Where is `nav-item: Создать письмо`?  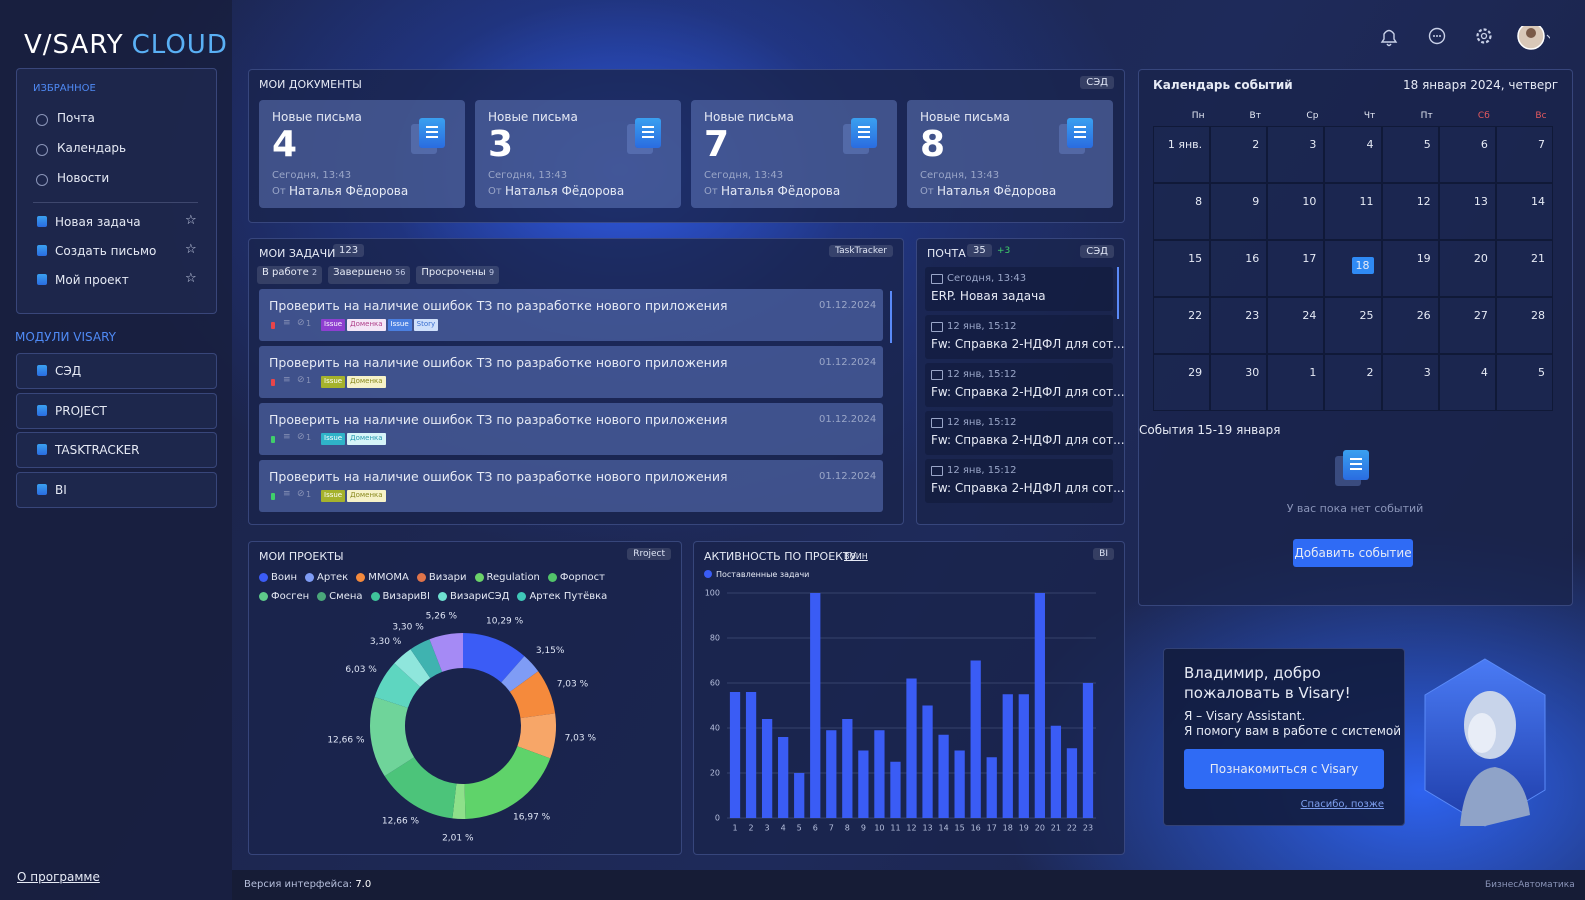
nav-item: Создать письмо is located at coordinates (106, 251).